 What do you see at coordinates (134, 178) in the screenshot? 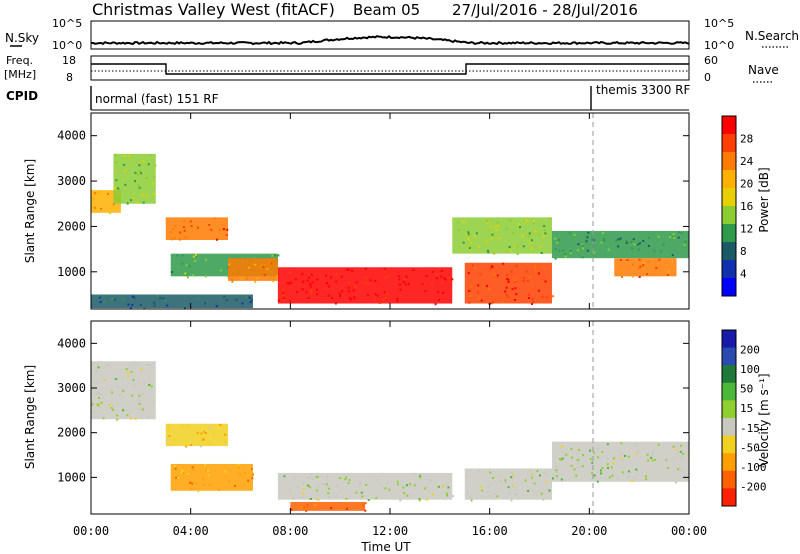
I see `heatmap-region` at bounding box center [134, 178].